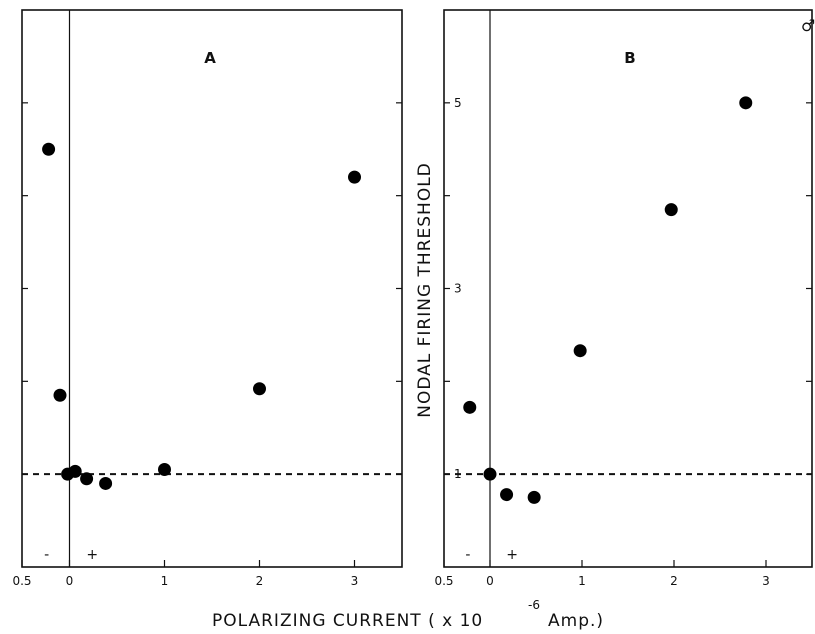 This screenshot has width=815, height=634. I want to click on panel-label: B, so click(629, 58).